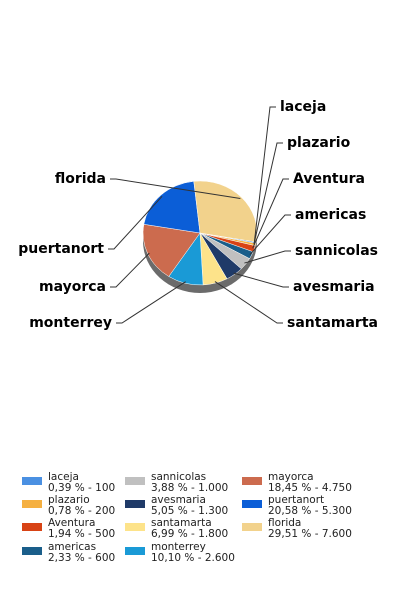 The image size is (400, 600). What do you see at coordinates (63, 477) in the screenshot?
I see `legend-label: laceja` at bounding box center [63, 477].